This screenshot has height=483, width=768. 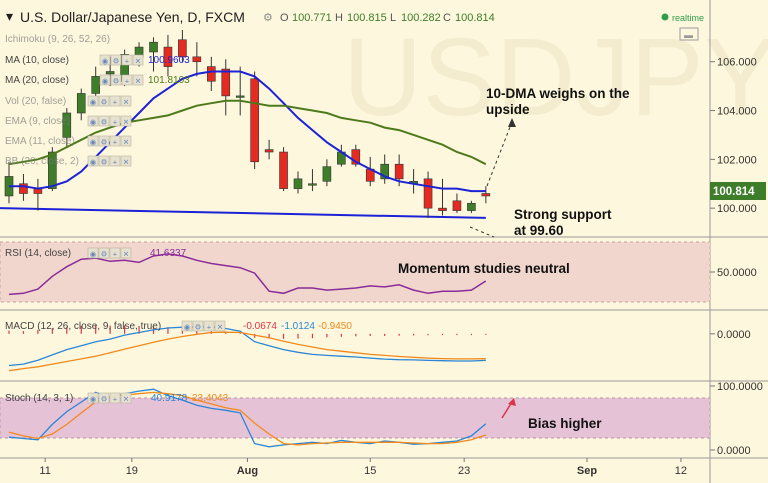 What do you see at coordinates (169, 60) in the screenshot?
I see `ma10-value: 100.9603` at bounding box center [169, 60].